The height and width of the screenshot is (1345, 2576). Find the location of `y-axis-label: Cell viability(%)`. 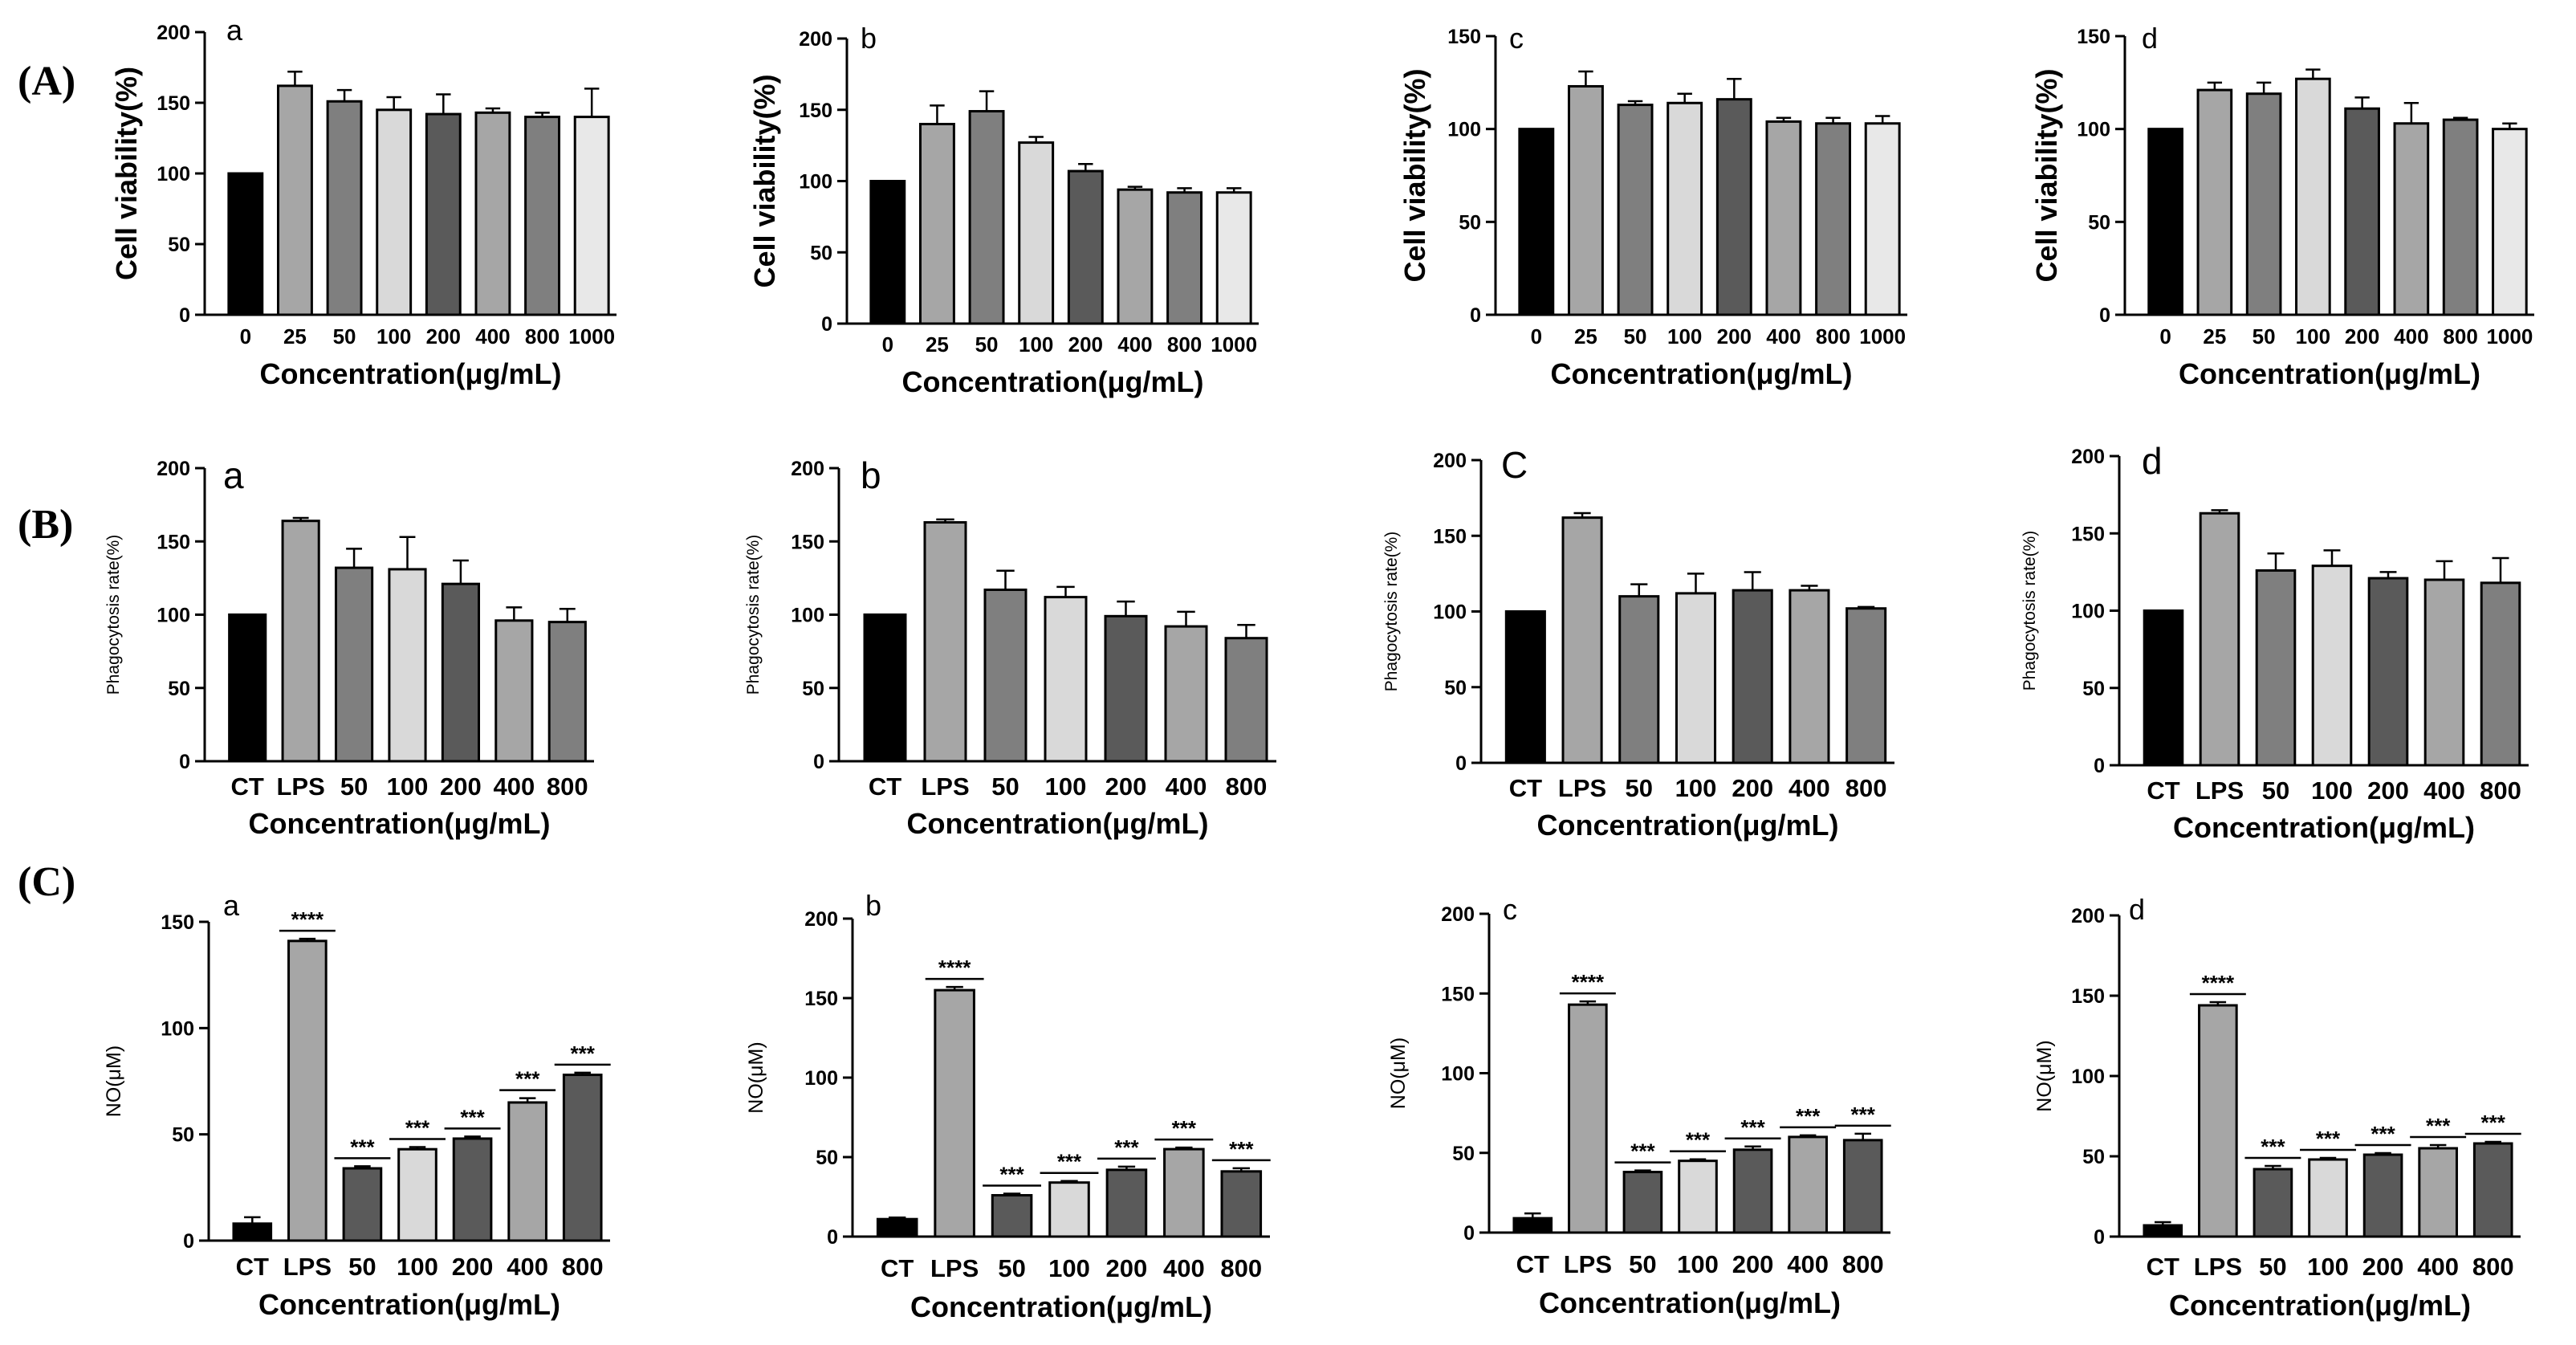

y-axis-label: Cell viability(%) is located at coordinates (1414, 175).